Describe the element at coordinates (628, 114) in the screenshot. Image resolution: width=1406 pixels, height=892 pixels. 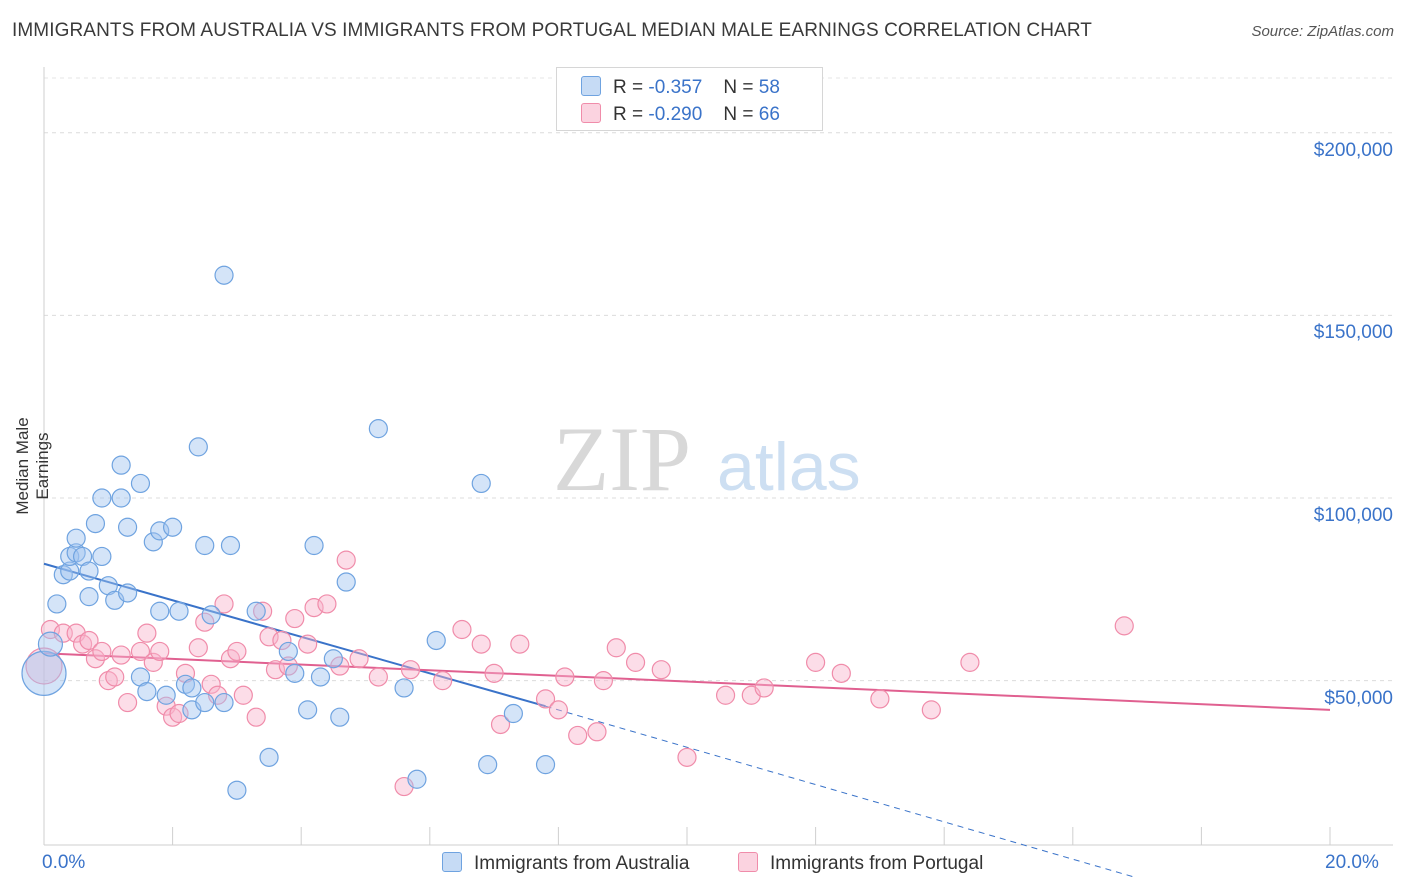
I see `r-label: R =` at that location.